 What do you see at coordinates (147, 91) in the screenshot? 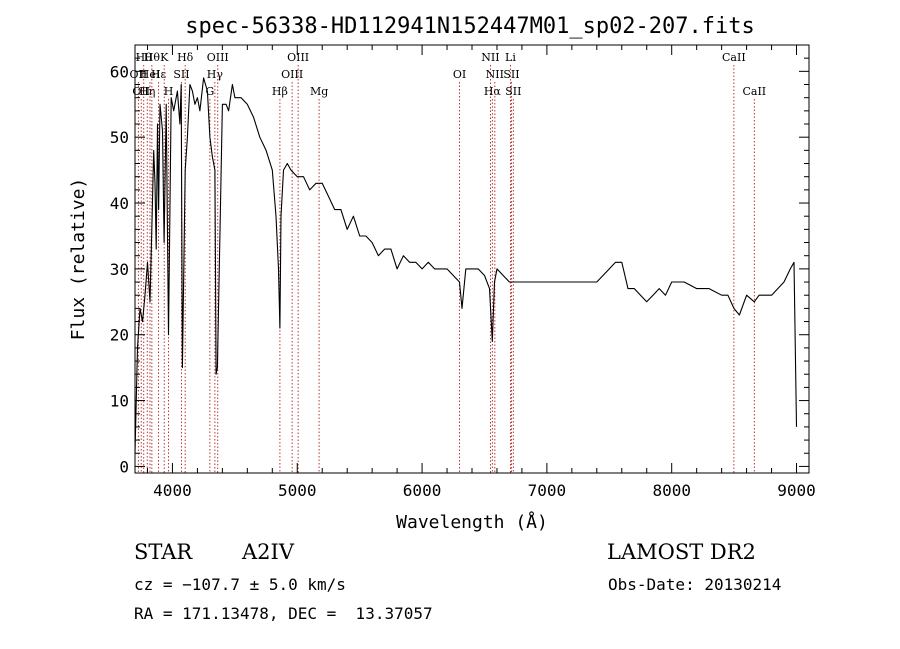
I see `line-marker-label: Hη` at bounding box center [147, 91].